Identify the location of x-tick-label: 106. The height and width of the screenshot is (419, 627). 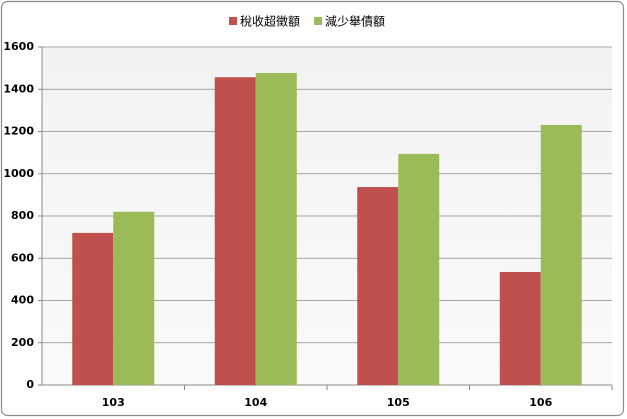
(540, 402).